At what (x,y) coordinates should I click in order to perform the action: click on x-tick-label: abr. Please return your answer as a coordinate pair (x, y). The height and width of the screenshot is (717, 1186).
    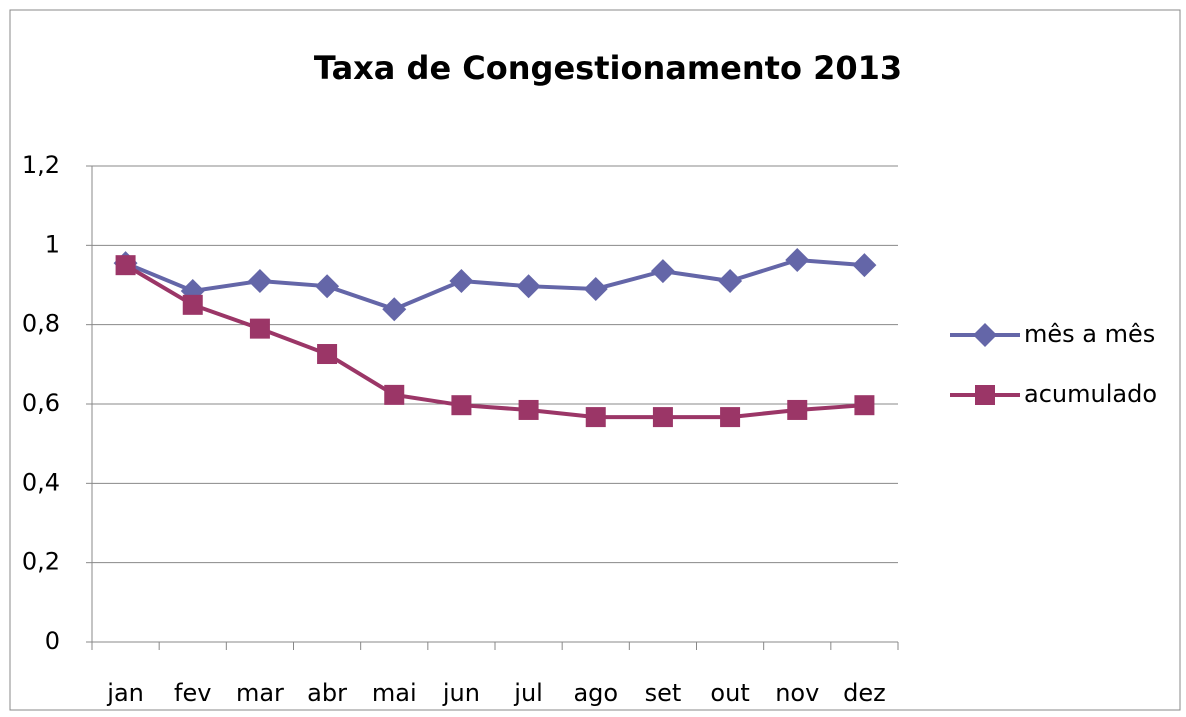
    Looking at the image, I should click on (327, 693).